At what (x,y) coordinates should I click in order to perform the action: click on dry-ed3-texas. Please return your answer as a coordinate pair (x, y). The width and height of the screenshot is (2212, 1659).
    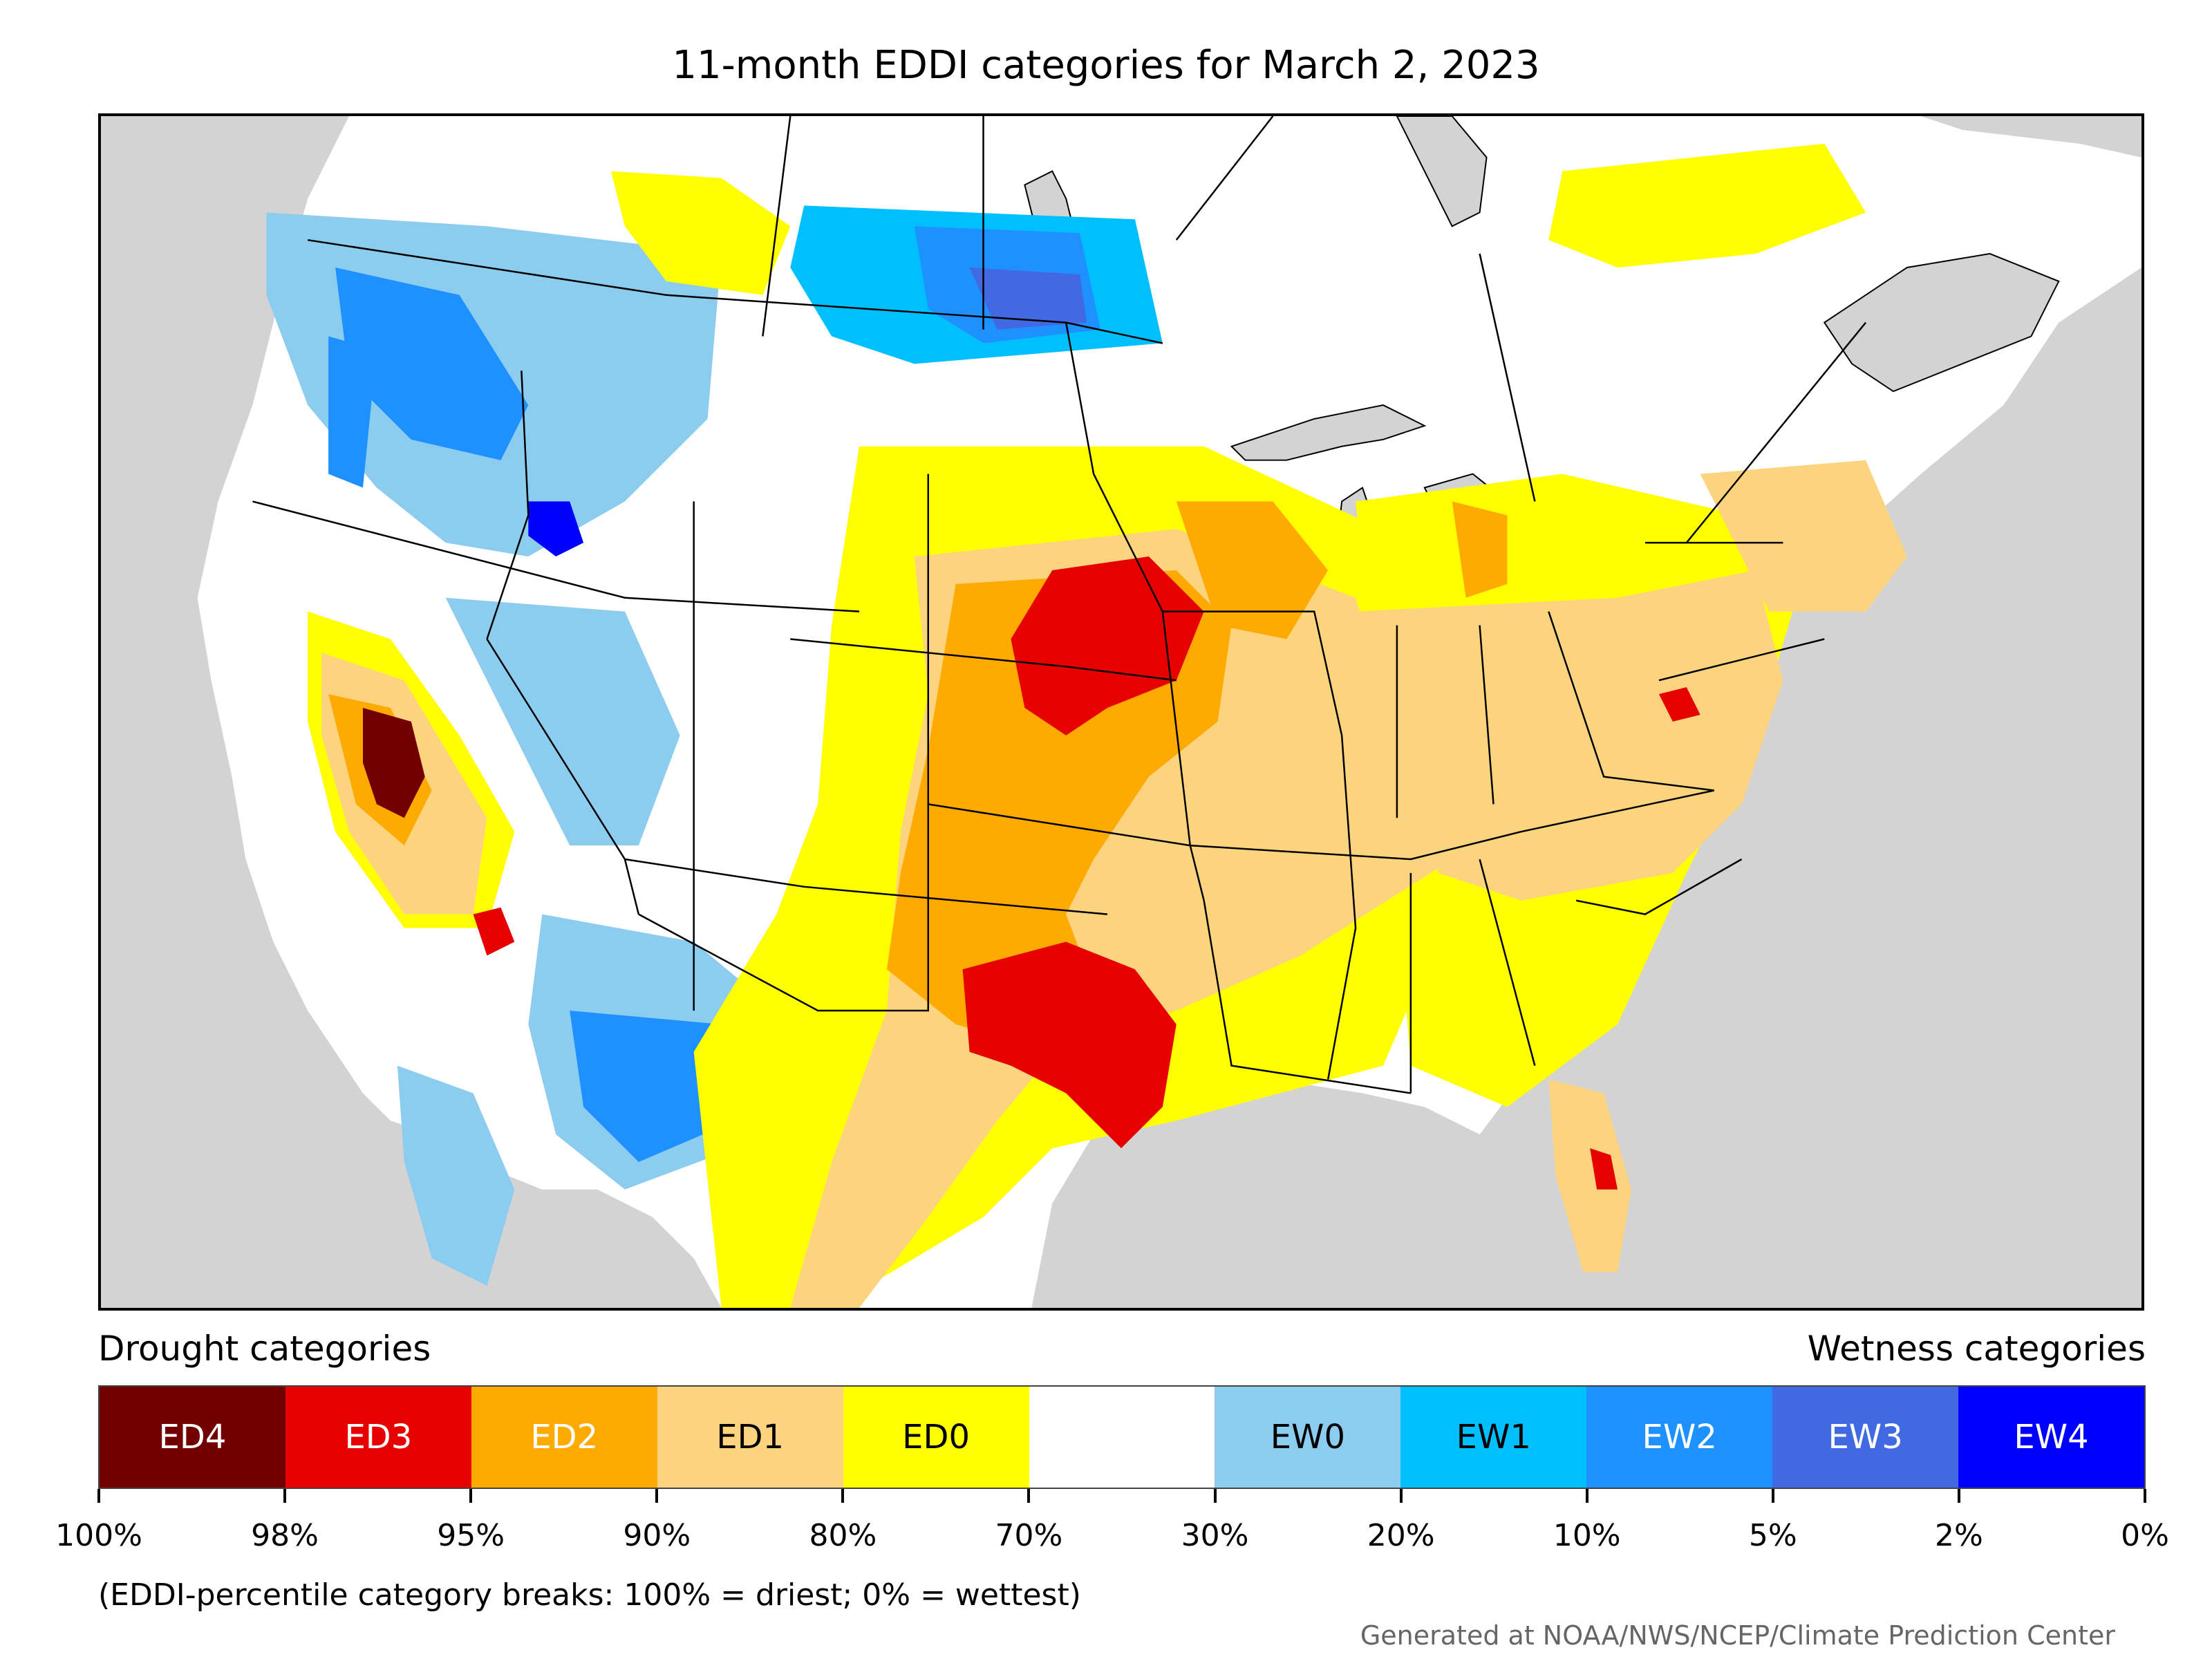
    Looking at the image, I should click on (1070, 1045).